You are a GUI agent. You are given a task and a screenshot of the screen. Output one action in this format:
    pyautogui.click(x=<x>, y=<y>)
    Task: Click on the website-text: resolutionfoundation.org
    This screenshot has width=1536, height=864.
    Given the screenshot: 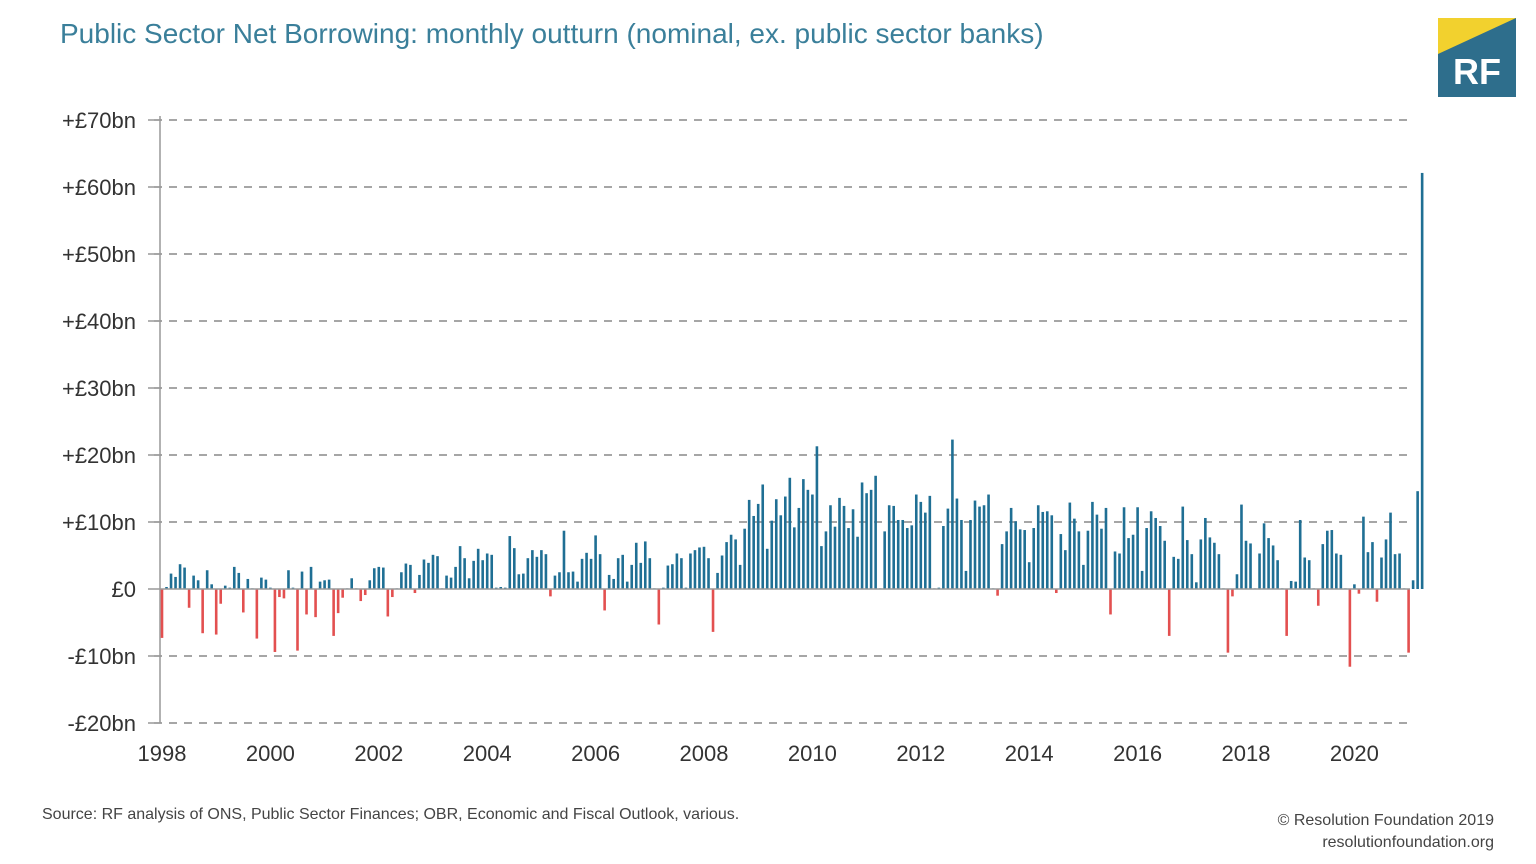 What is the action you would take?
    pyautogui.click(x=1408, y=842)
    